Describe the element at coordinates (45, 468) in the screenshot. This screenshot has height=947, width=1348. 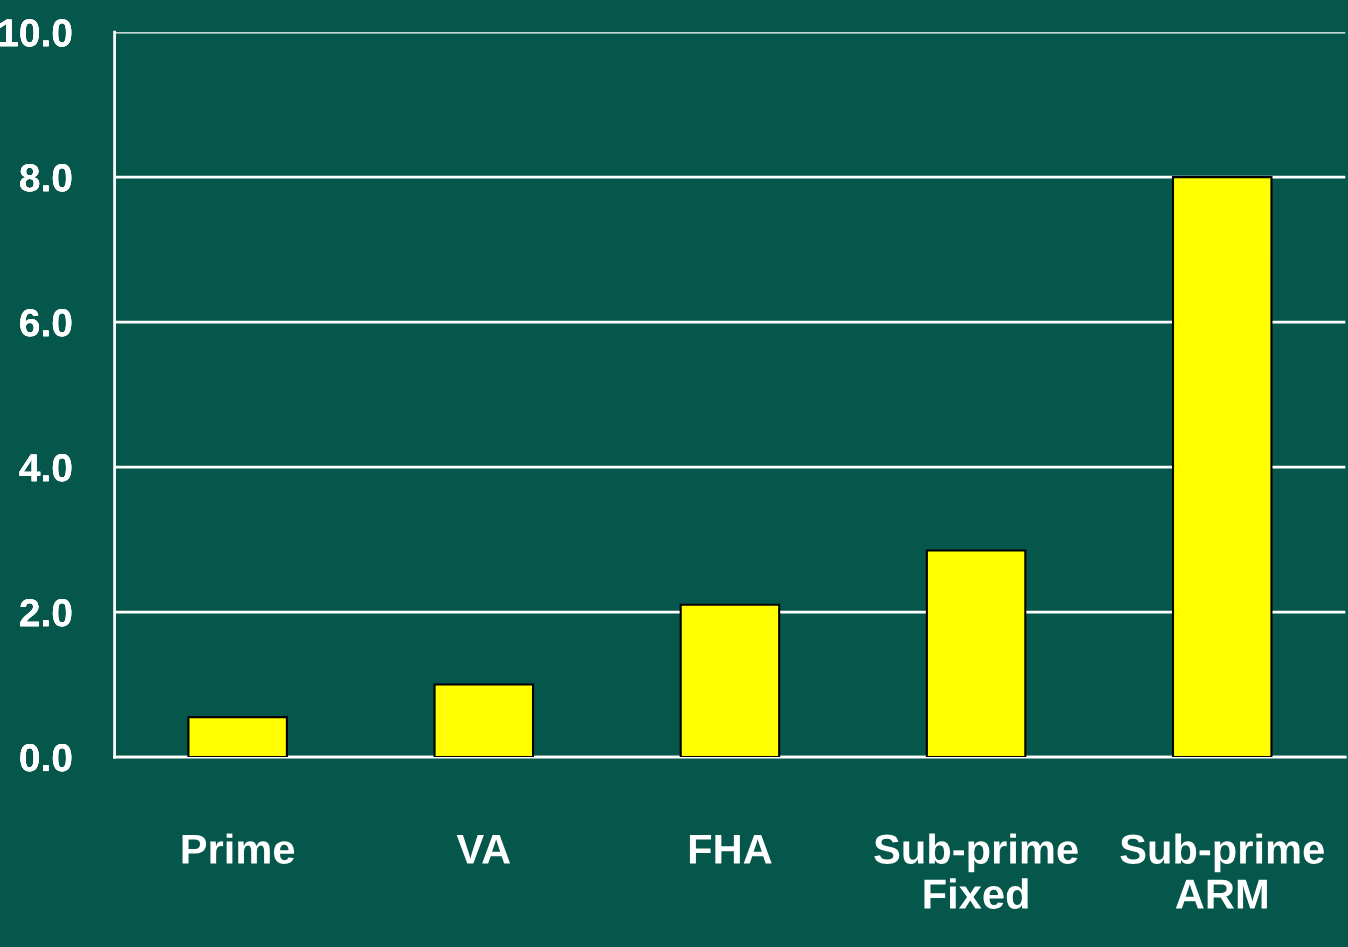
I see `y-tick-label: 4.0` at that location.